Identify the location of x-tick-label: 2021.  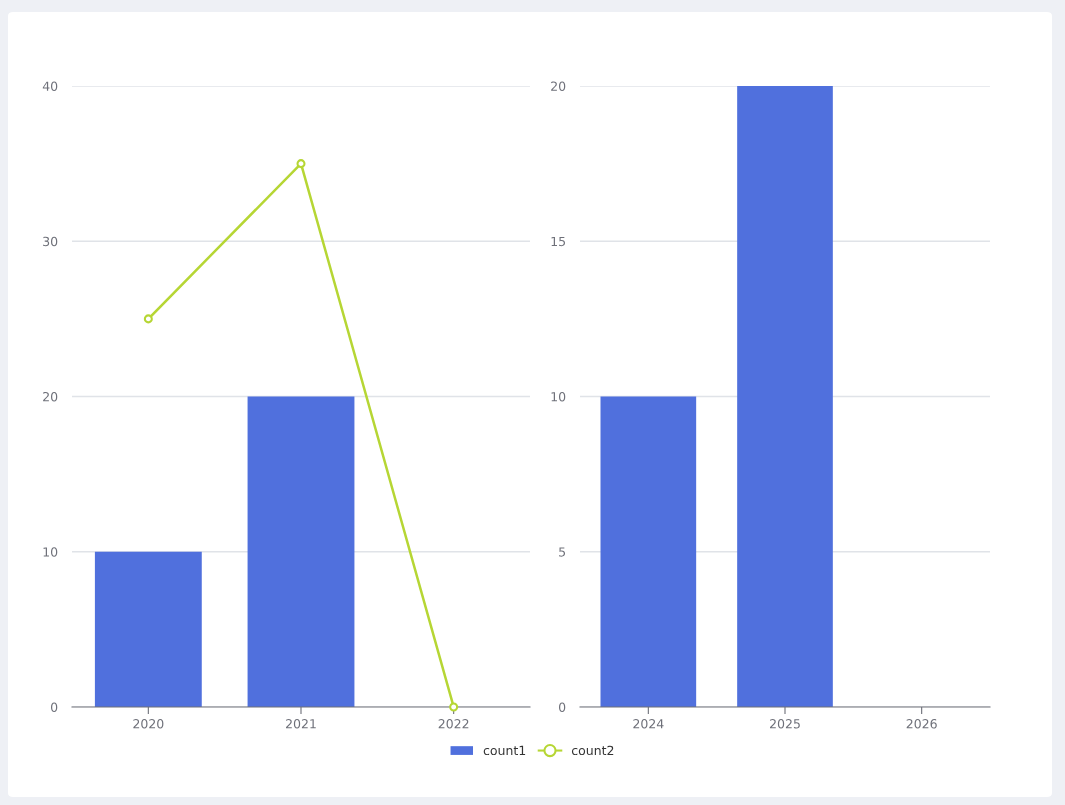
(301, 724).